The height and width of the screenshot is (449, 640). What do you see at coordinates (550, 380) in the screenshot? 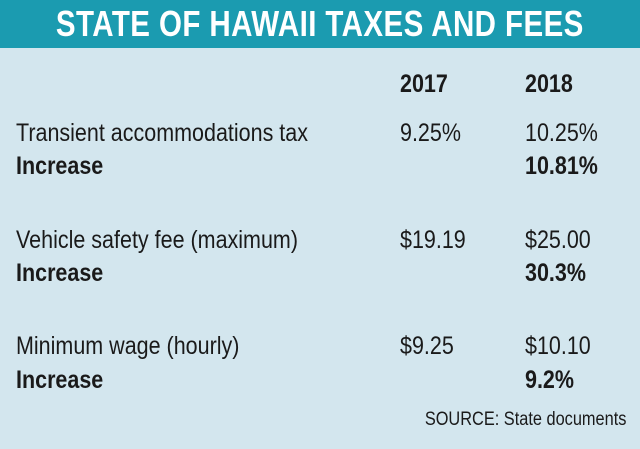
I see `increase-value: 9.2%` at bounding box center [550, 380].